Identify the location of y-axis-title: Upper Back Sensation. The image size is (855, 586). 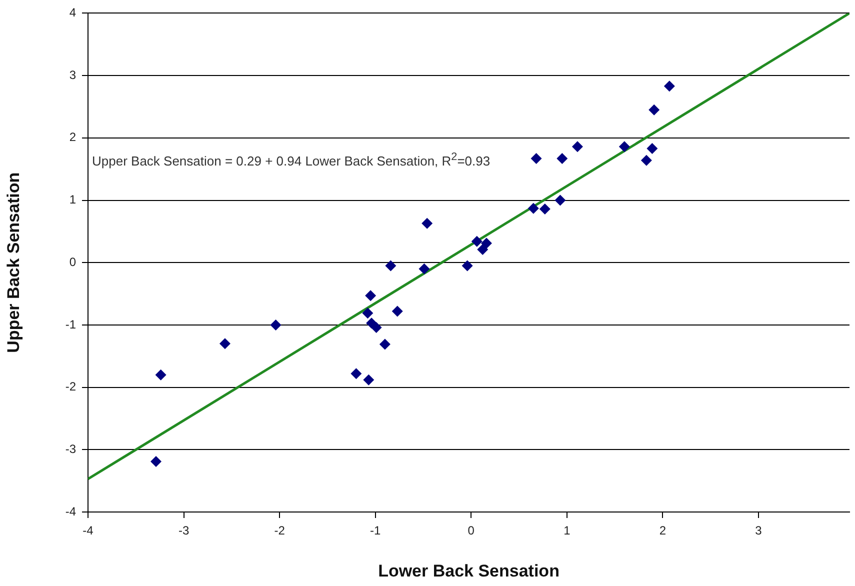
(13, 262).